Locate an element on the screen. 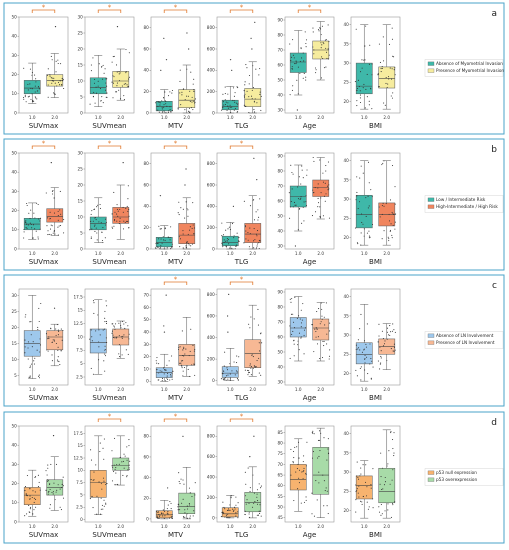  significance-star: * is located at coordinates (176, 144).